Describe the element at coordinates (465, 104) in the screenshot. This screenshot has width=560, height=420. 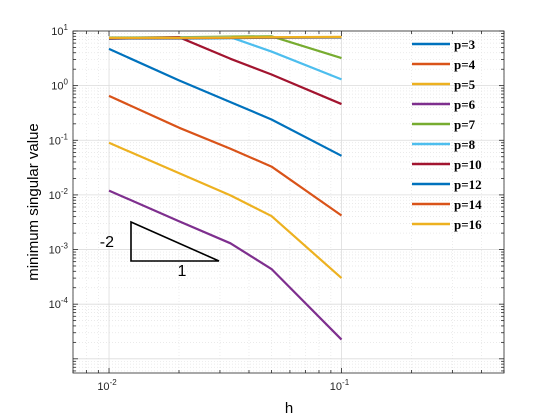
I see `legend-label: p=6` at that location.